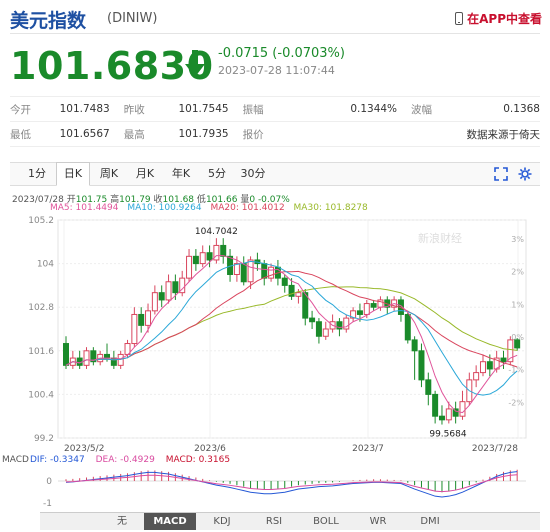  Describe the element at coordinates (37, 173) in the screenshot. I see `tab-1min: 1分` at that location.